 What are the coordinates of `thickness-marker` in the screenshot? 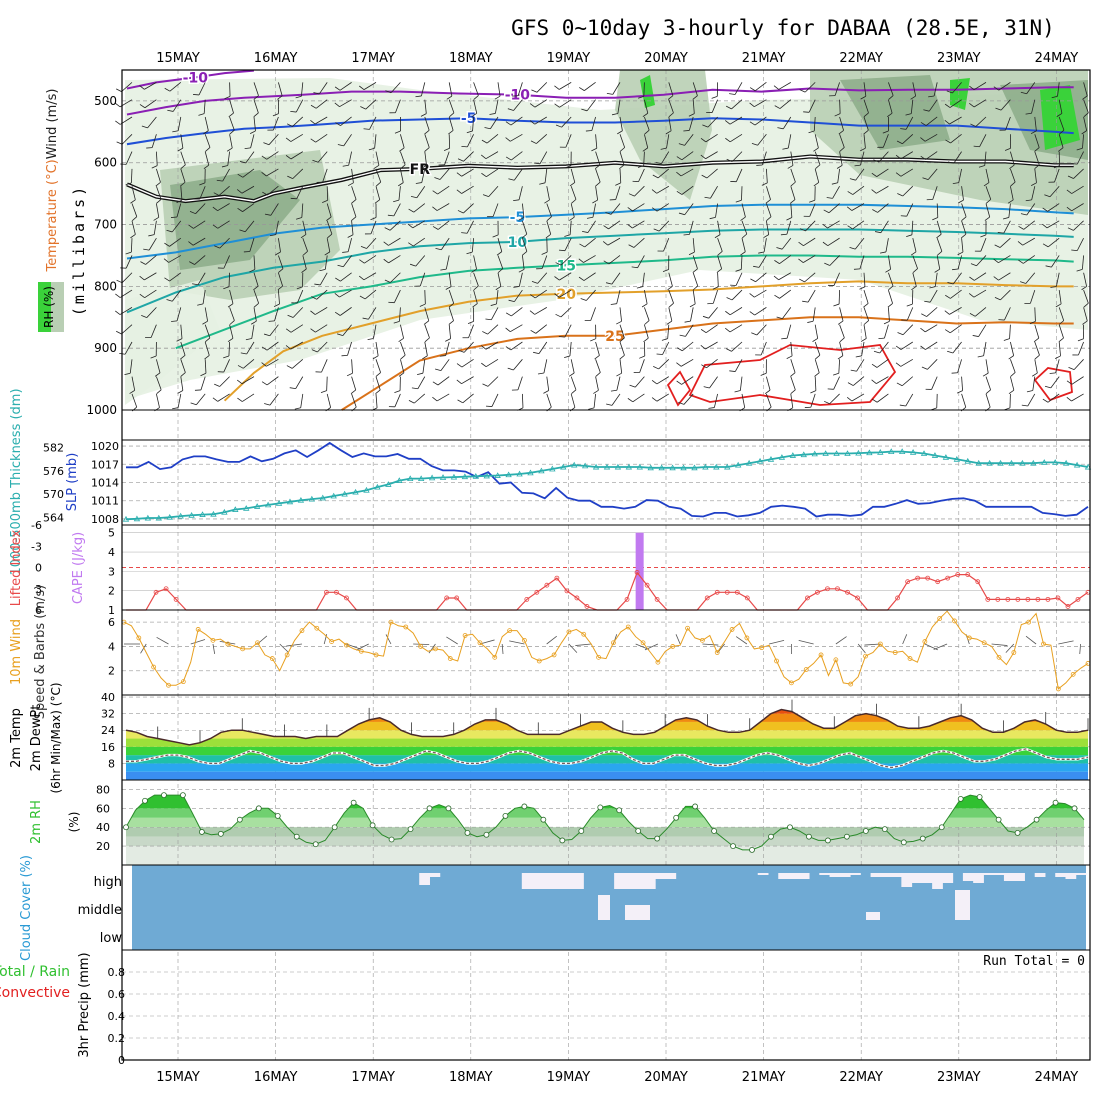 It's located at (388, 484).